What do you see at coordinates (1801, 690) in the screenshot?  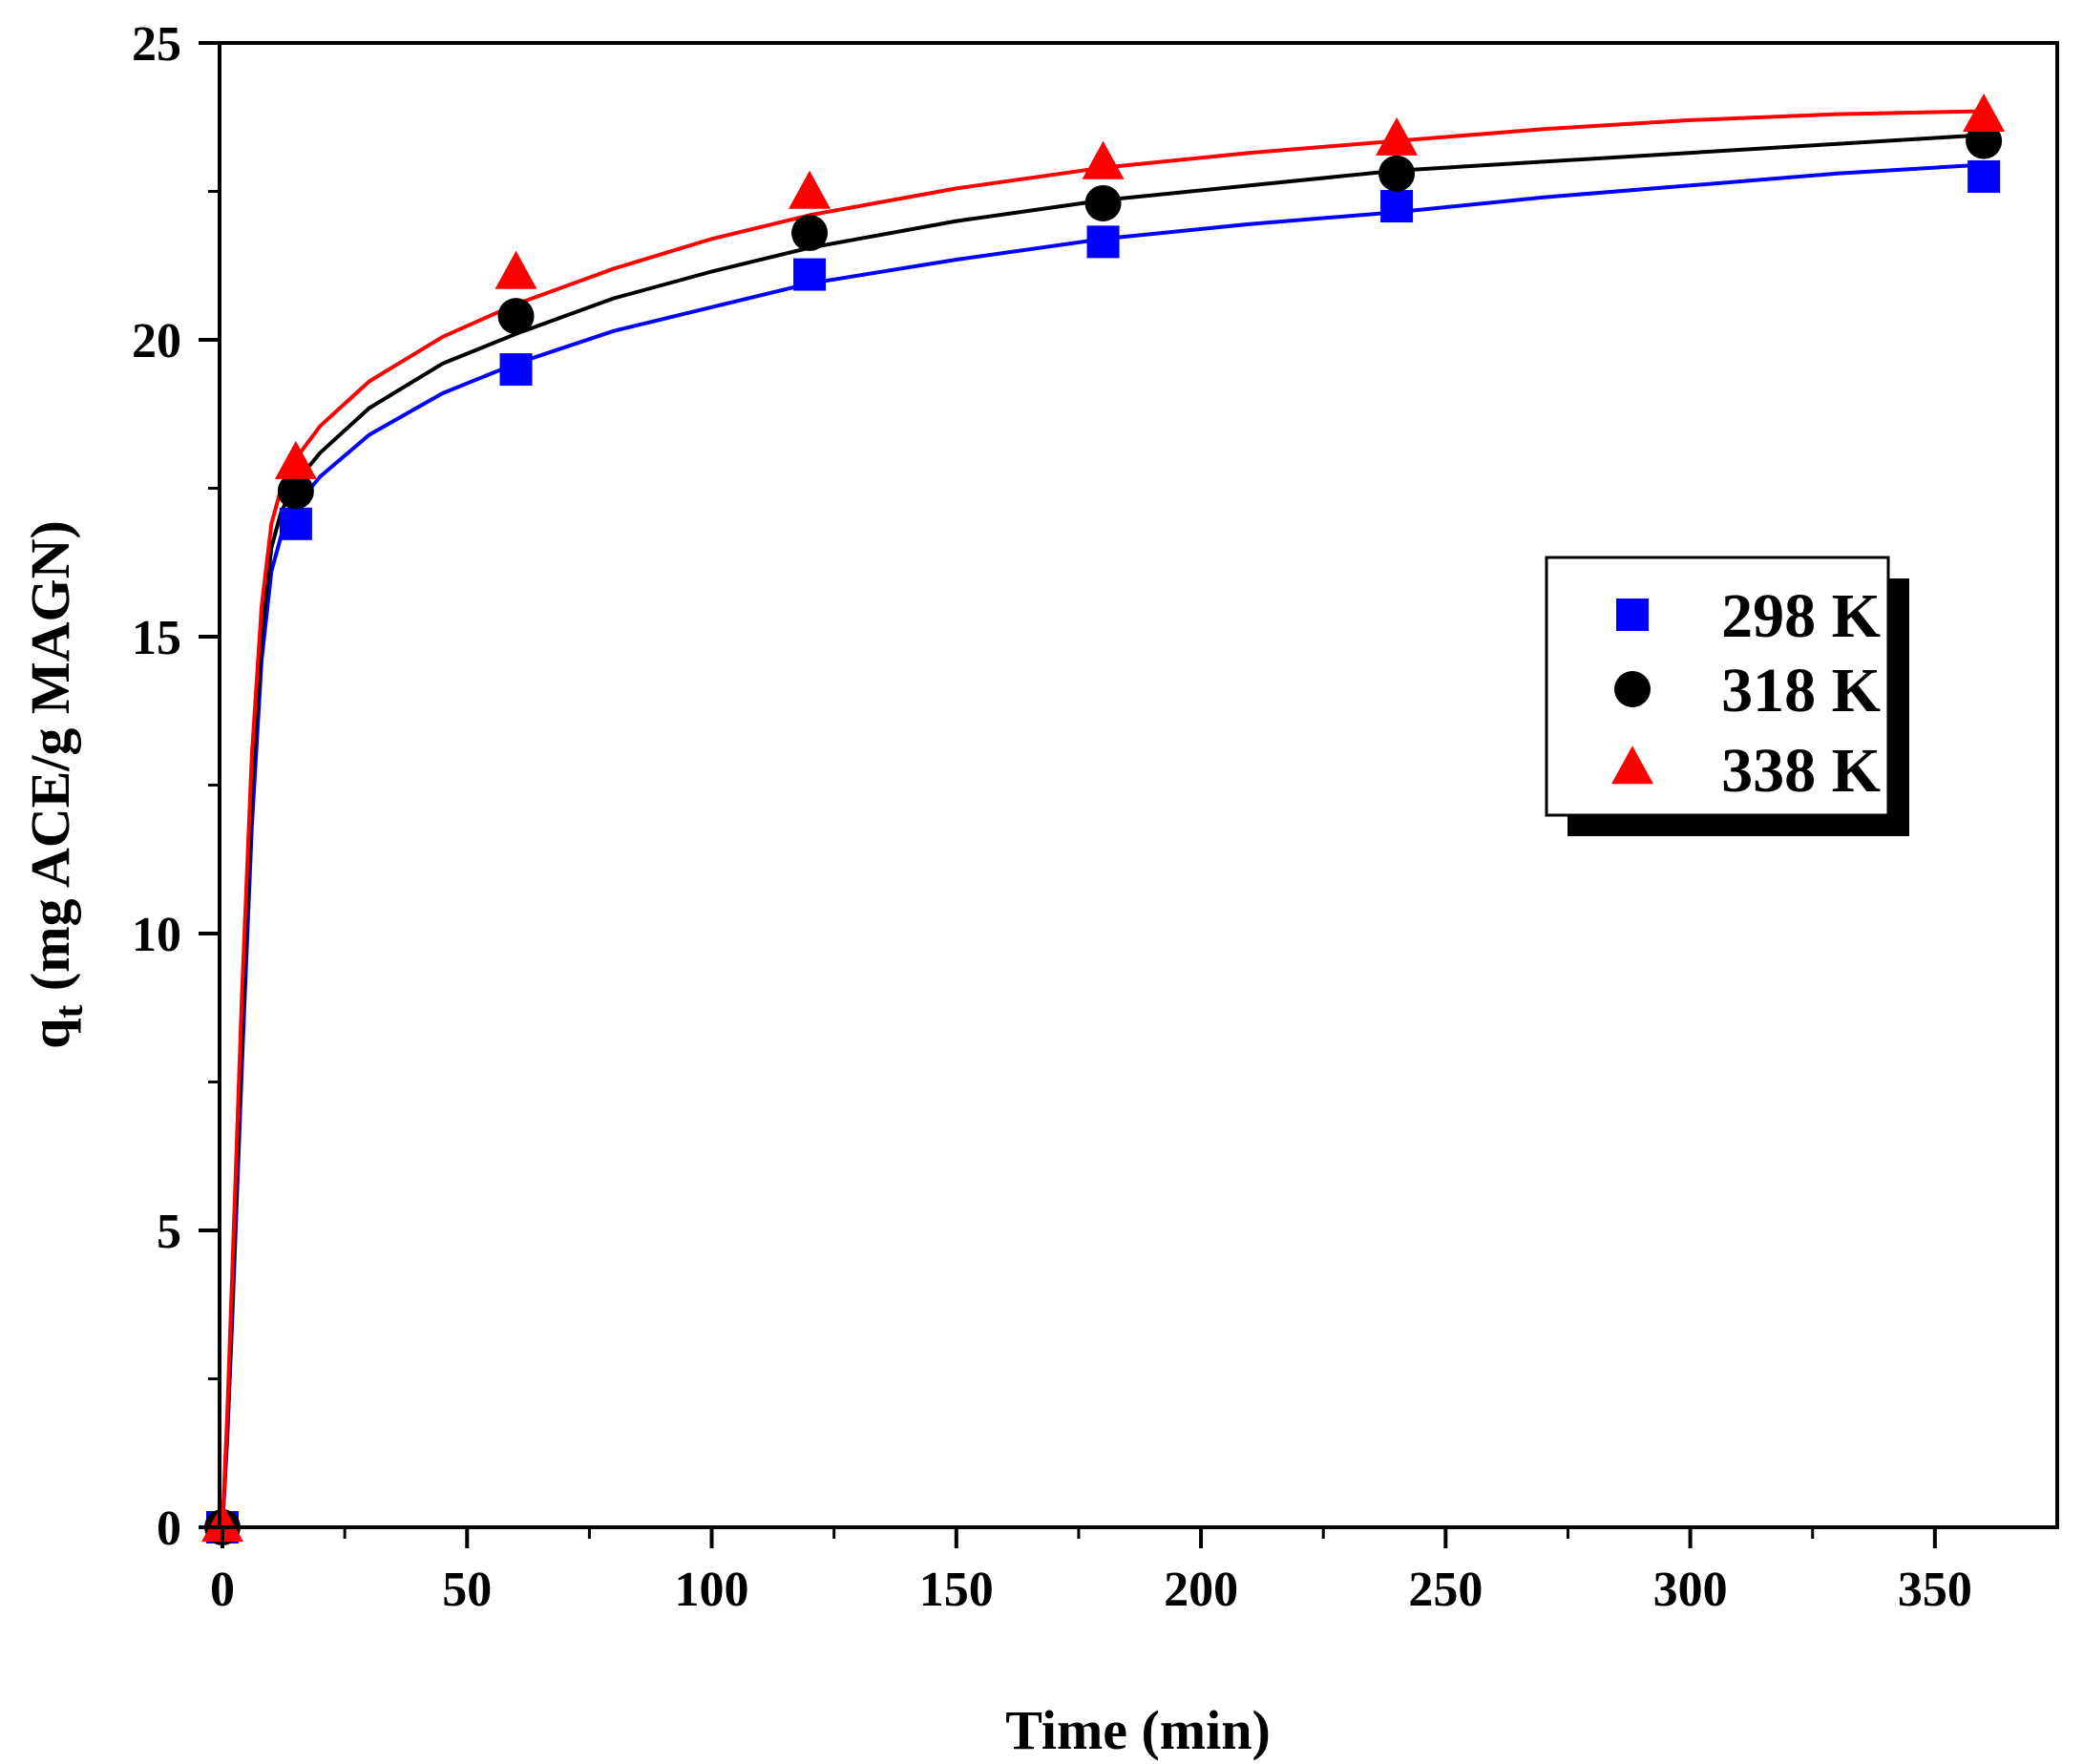 I see `legend-label: 318 K` at bounding box center [1801, 690].